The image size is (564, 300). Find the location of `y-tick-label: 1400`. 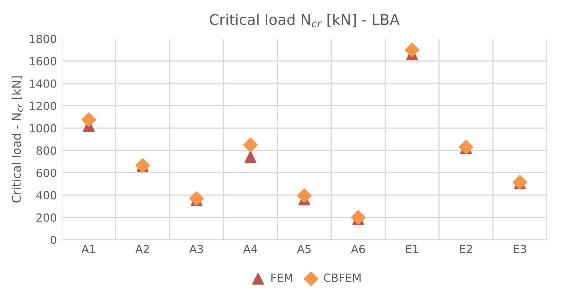

y-tick-label: 1400 is located at coordinates (43, 84).